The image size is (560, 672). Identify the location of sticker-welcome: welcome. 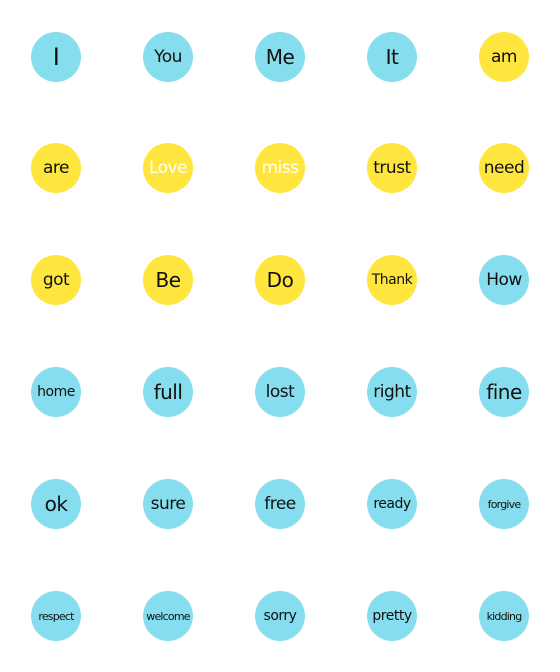
(168, 616).